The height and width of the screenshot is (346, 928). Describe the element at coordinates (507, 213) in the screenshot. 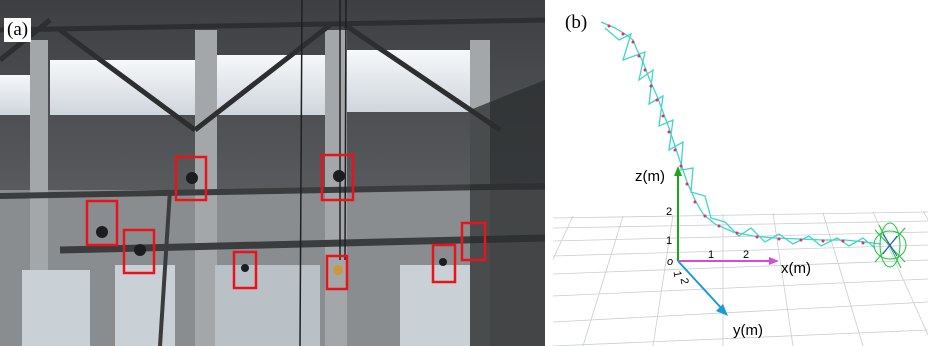

I see `right-structure` at that location.